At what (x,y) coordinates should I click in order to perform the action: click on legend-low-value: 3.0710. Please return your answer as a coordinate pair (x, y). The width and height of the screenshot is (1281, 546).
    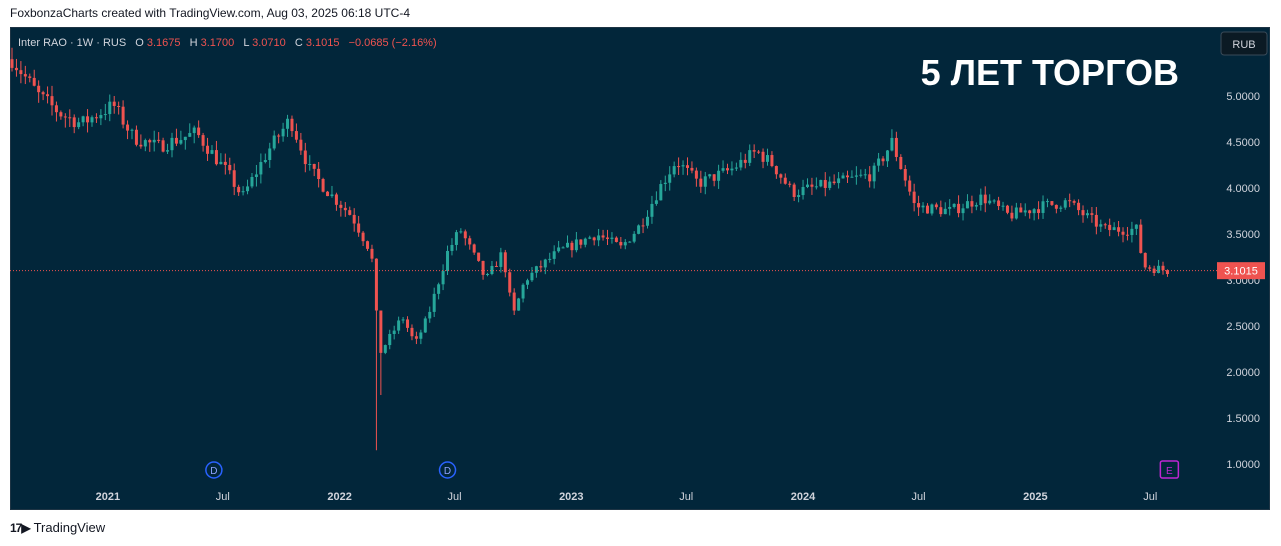
    Looking at the image, I should click on (269, 43).